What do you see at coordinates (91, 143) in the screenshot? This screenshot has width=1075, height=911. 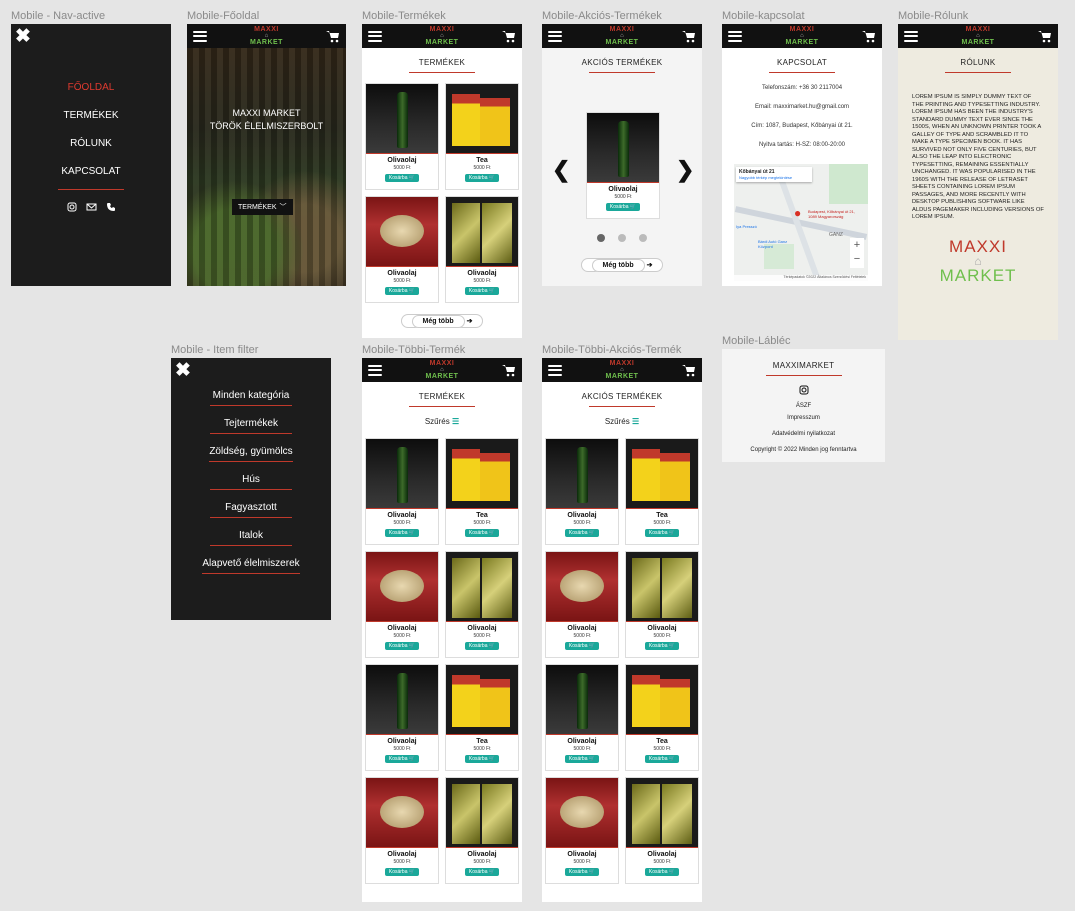 I see `nav-item-about: RÓLUNK` at bounding box center [91, 143].